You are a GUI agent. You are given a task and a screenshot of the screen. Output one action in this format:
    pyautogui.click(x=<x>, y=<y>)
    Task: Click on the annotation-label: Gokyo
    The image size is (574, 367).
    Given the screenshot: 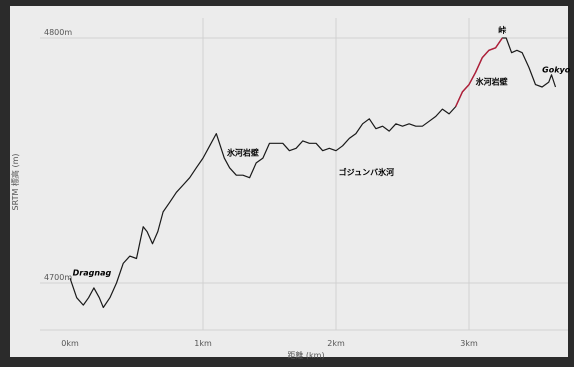 What is the action you would take?
    pyautogui.click(x=556, y=69)
    